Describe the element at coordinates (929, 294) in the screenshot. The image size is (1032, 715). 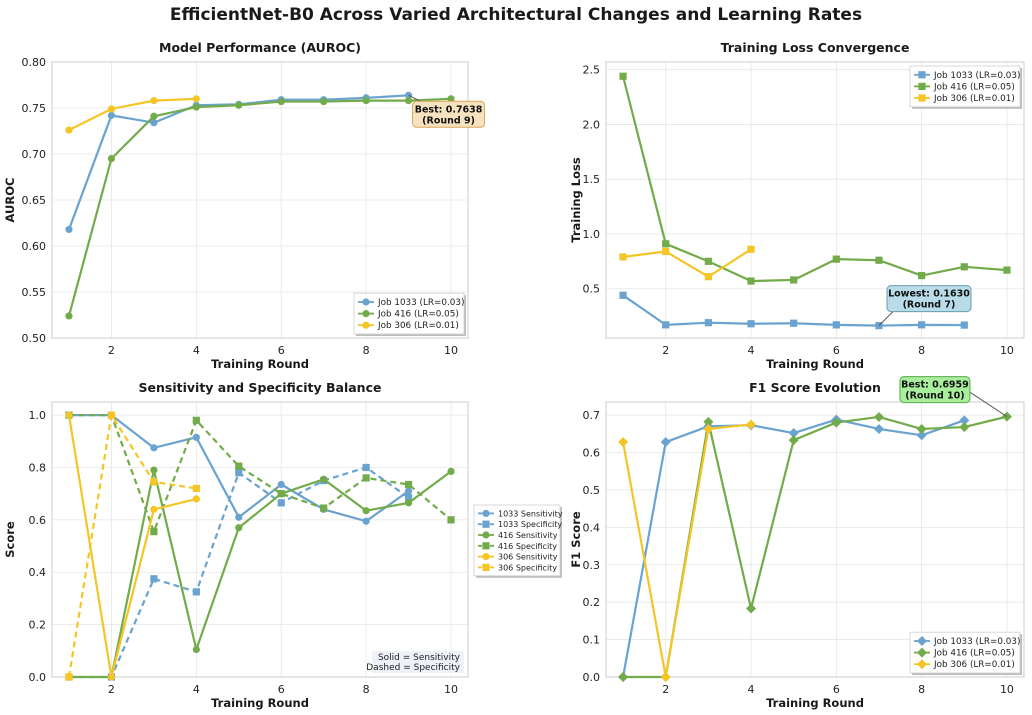
I see `annotation-value: Lowest: 0.1630` at that location.